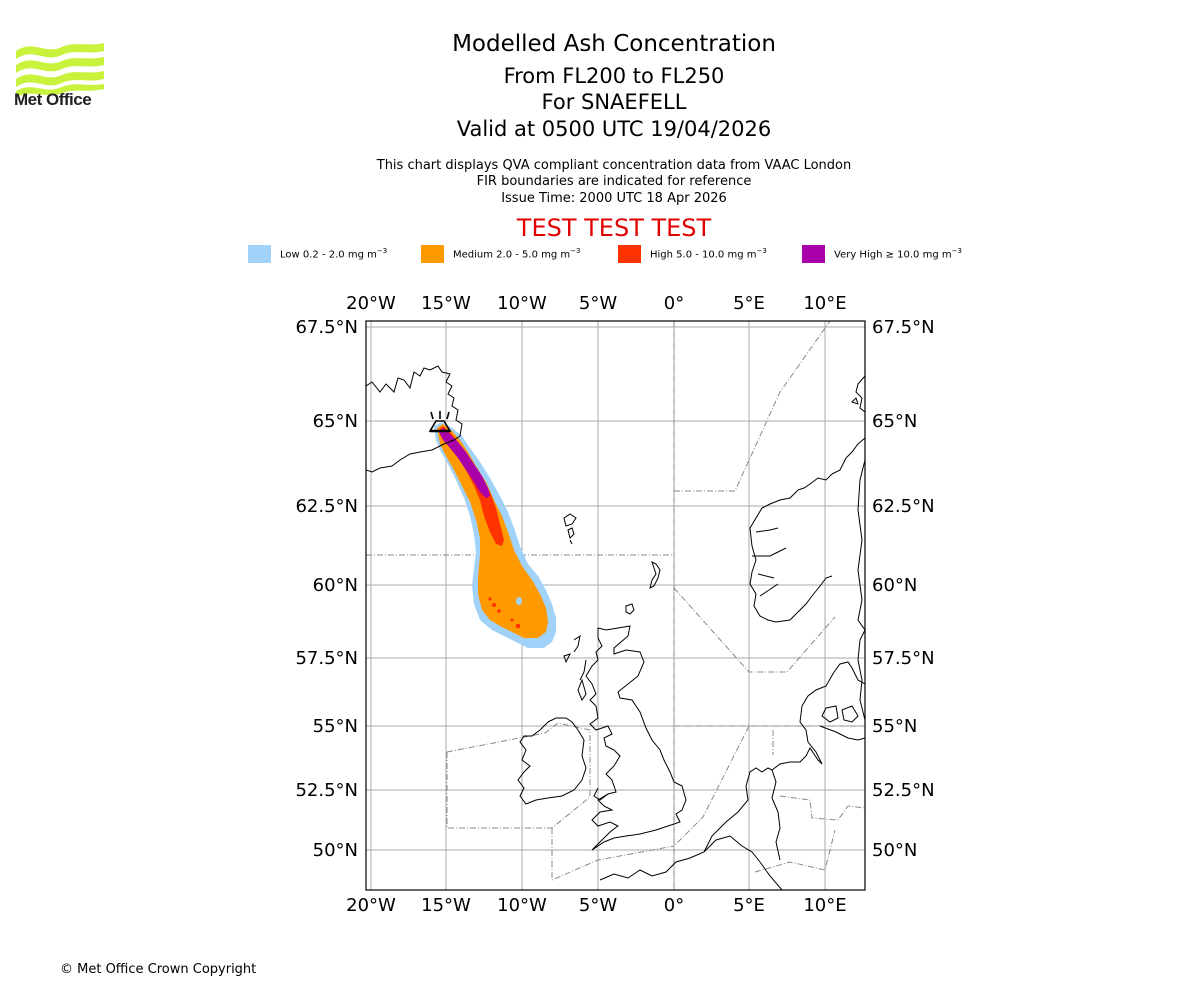 This screenshot has width=1200, height=1000. Describe the element at coordinates (326, 658) in the screenshot. I see `lat-tick-left-57-5: 57.5°N` at that location.